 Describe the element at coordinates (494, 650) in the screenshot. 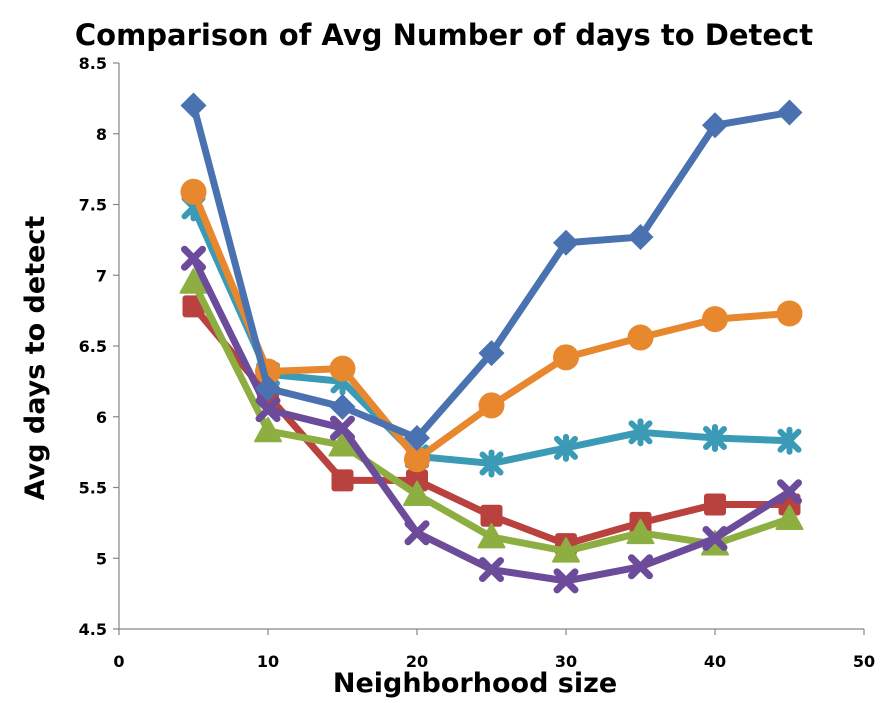

I see `x-tick-labels: 0 10 20 30 40 50` at that location.